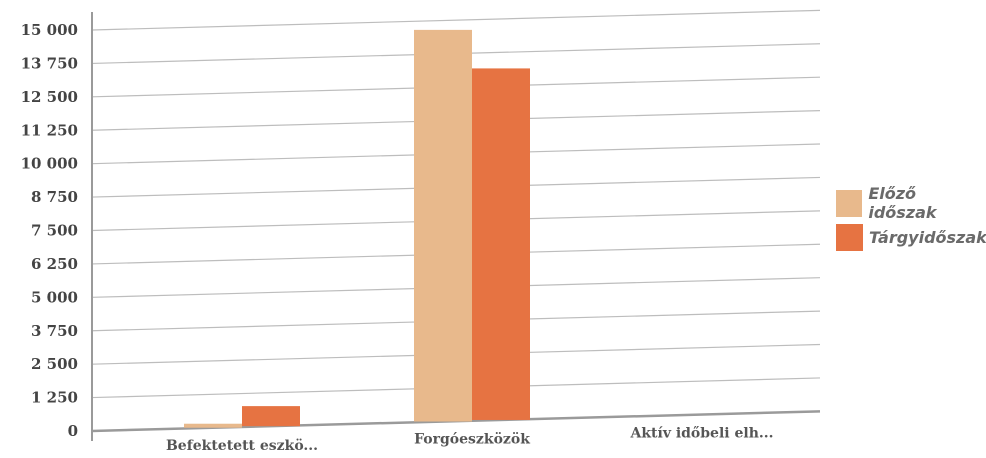  I want to click on y-tick-label: 0, so click(73, 431).